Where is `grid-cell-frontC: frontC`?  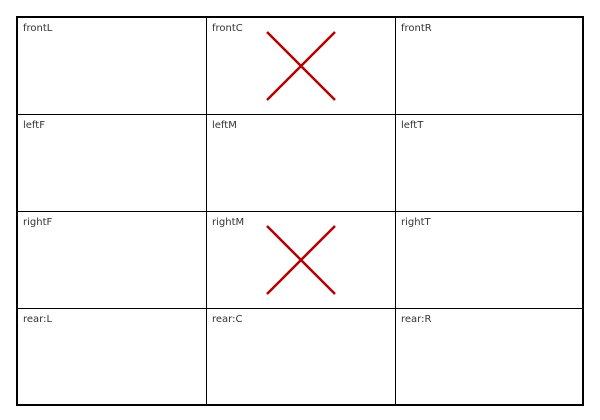
grid-cell-frontC: frontC is located at coordinates (301, 66).